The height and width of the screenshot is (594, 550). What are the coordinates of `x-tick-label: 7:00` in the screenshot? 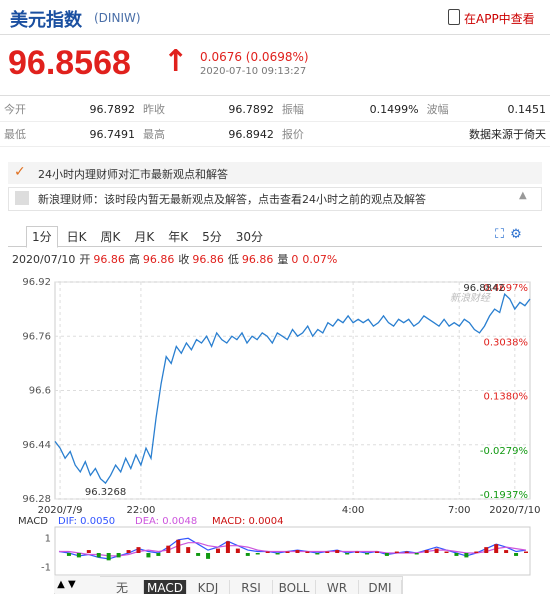 It's located at (459, 510).